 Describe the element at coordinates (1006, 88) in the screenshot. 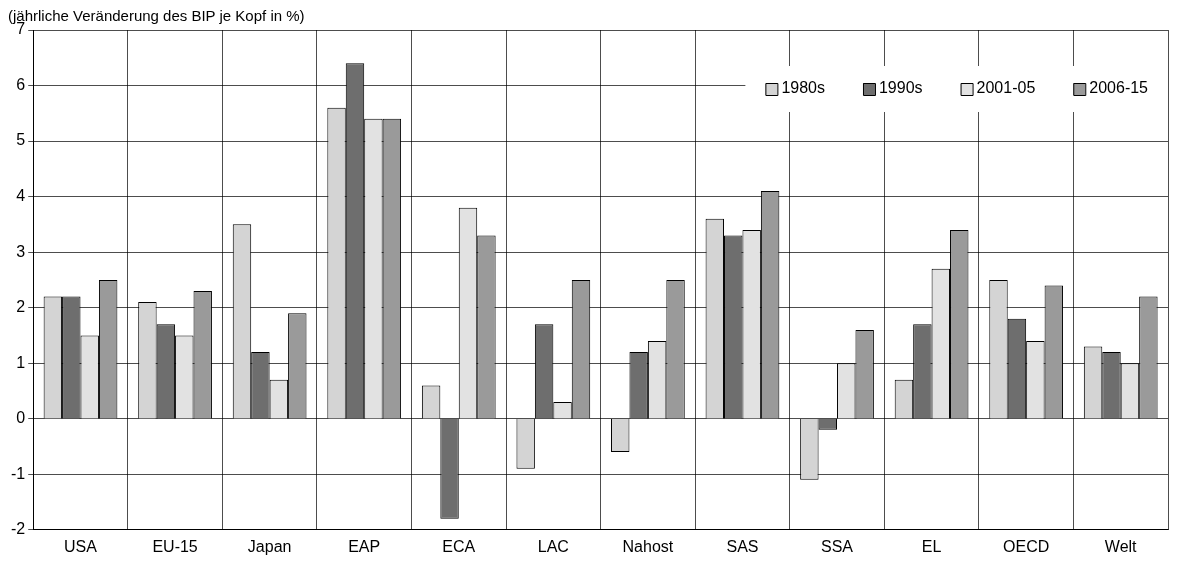

I see `legend-label: 2001-05` at that location.